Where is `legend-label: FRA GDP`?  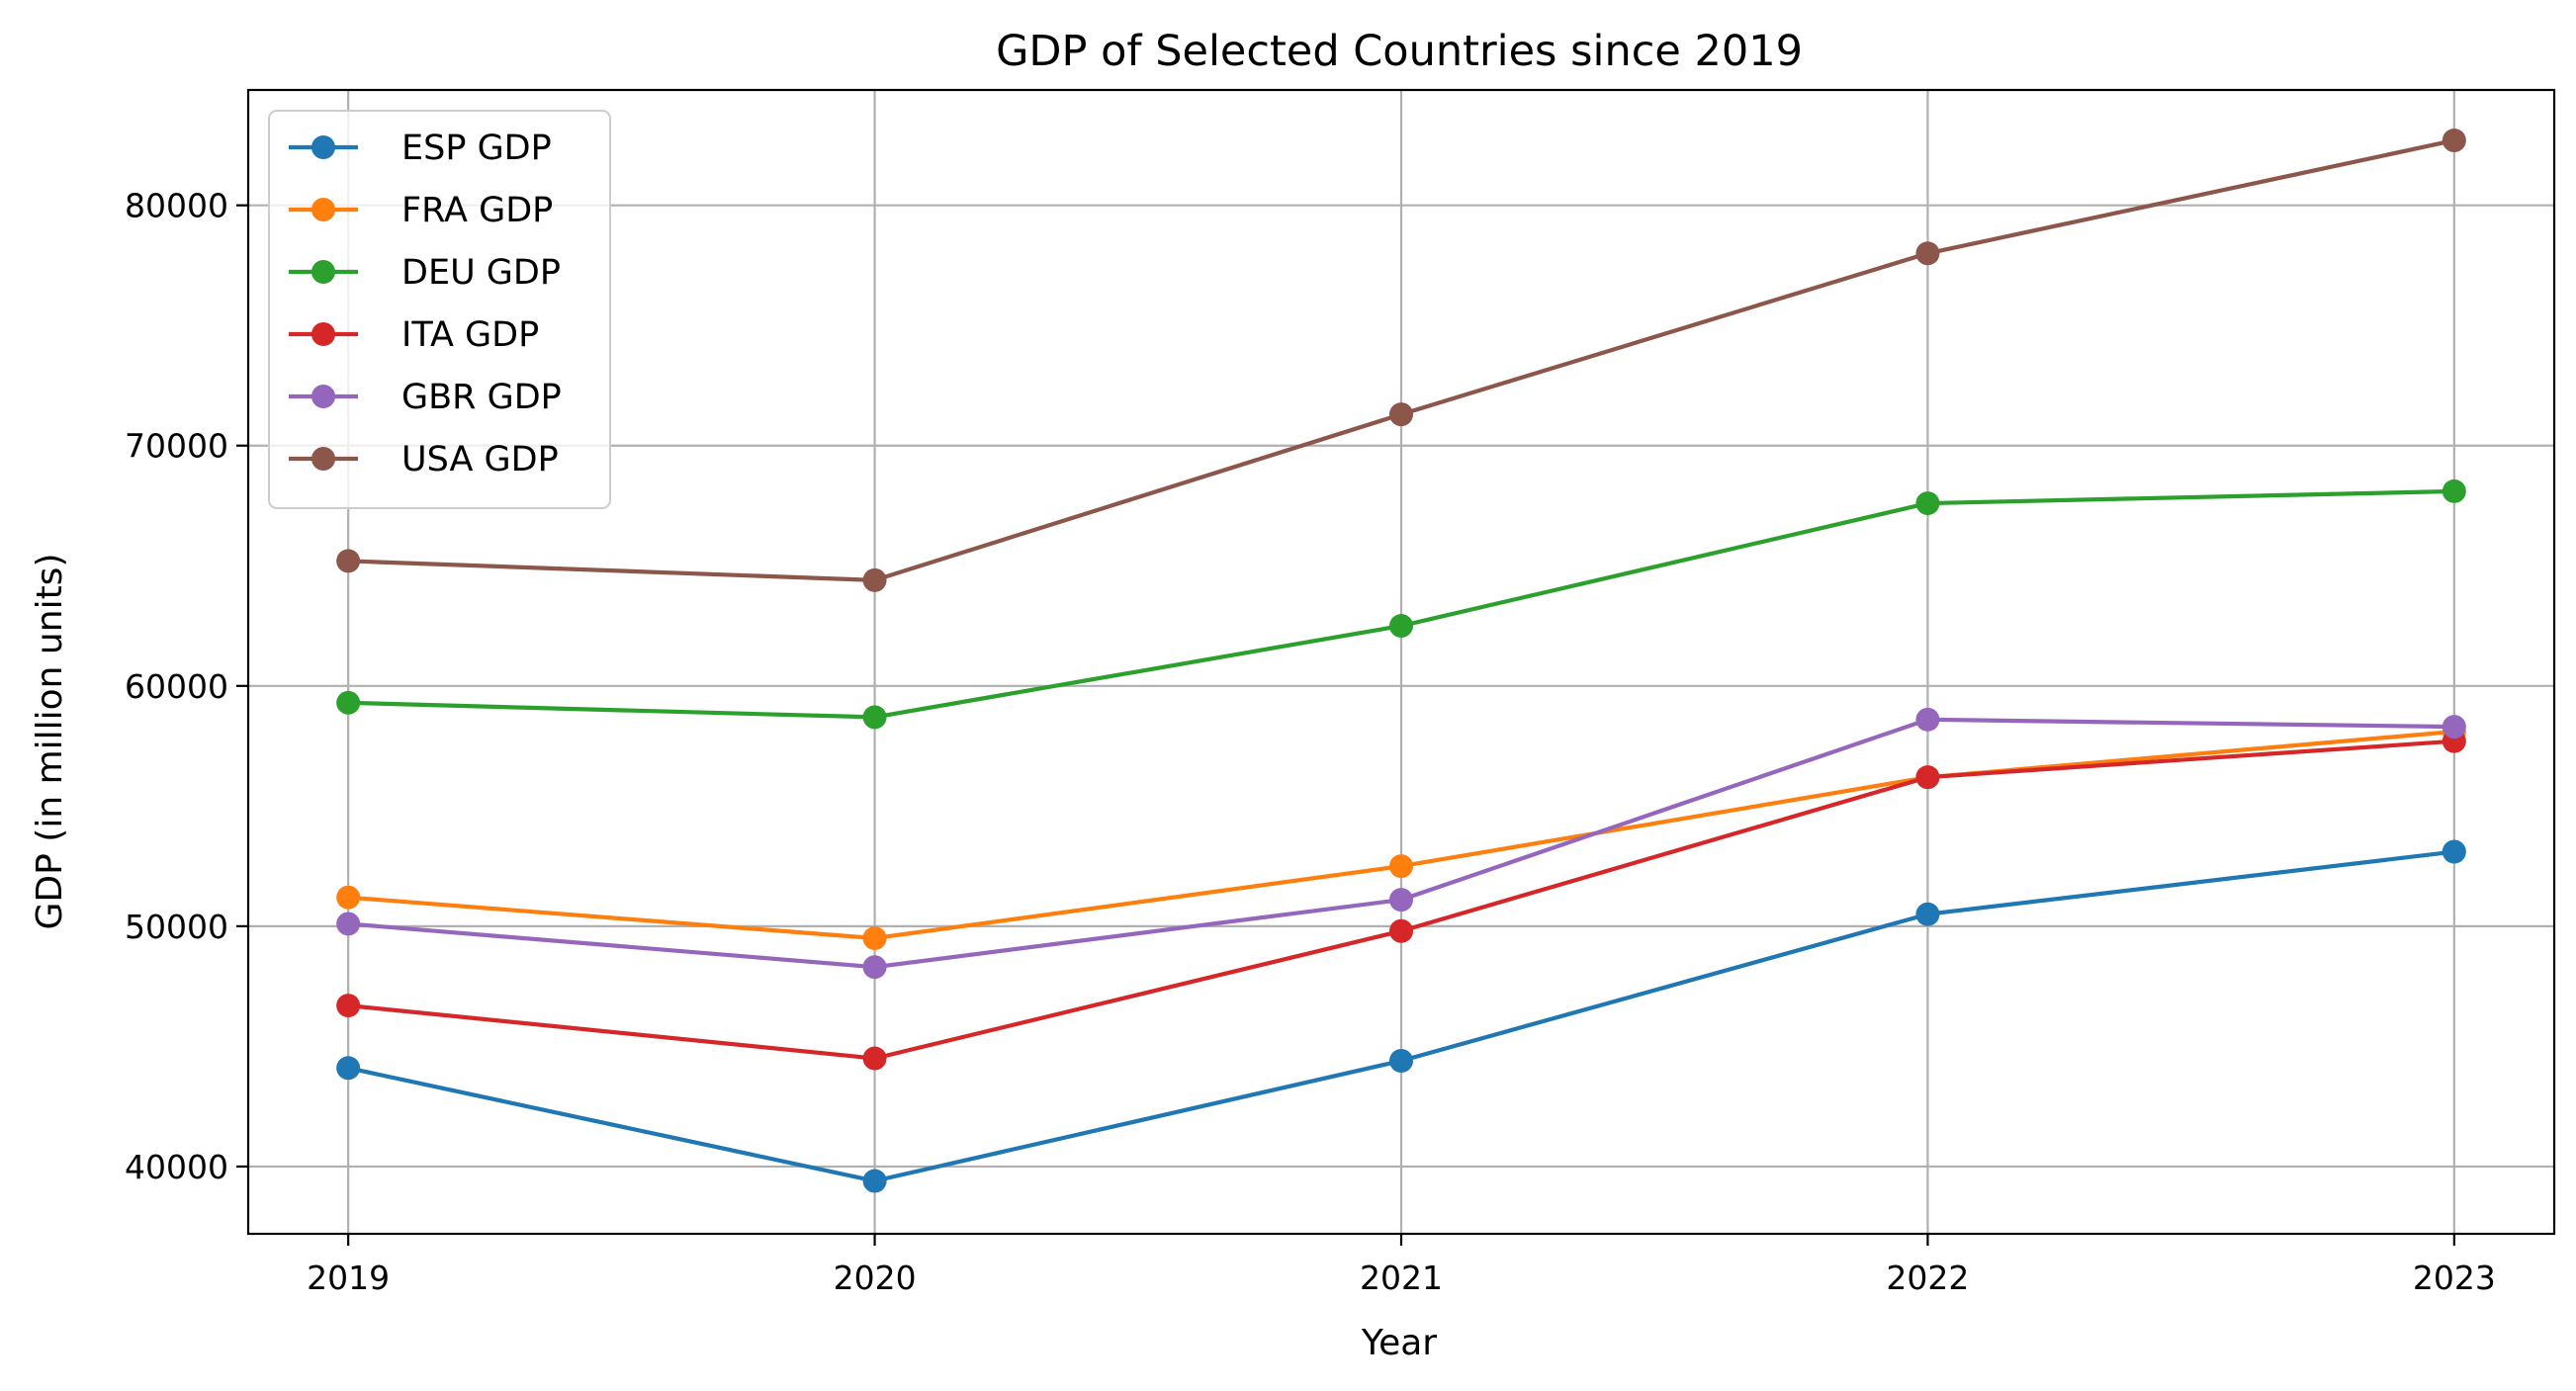
legend-label: FRA GDP is located at coordinates (477, 210).